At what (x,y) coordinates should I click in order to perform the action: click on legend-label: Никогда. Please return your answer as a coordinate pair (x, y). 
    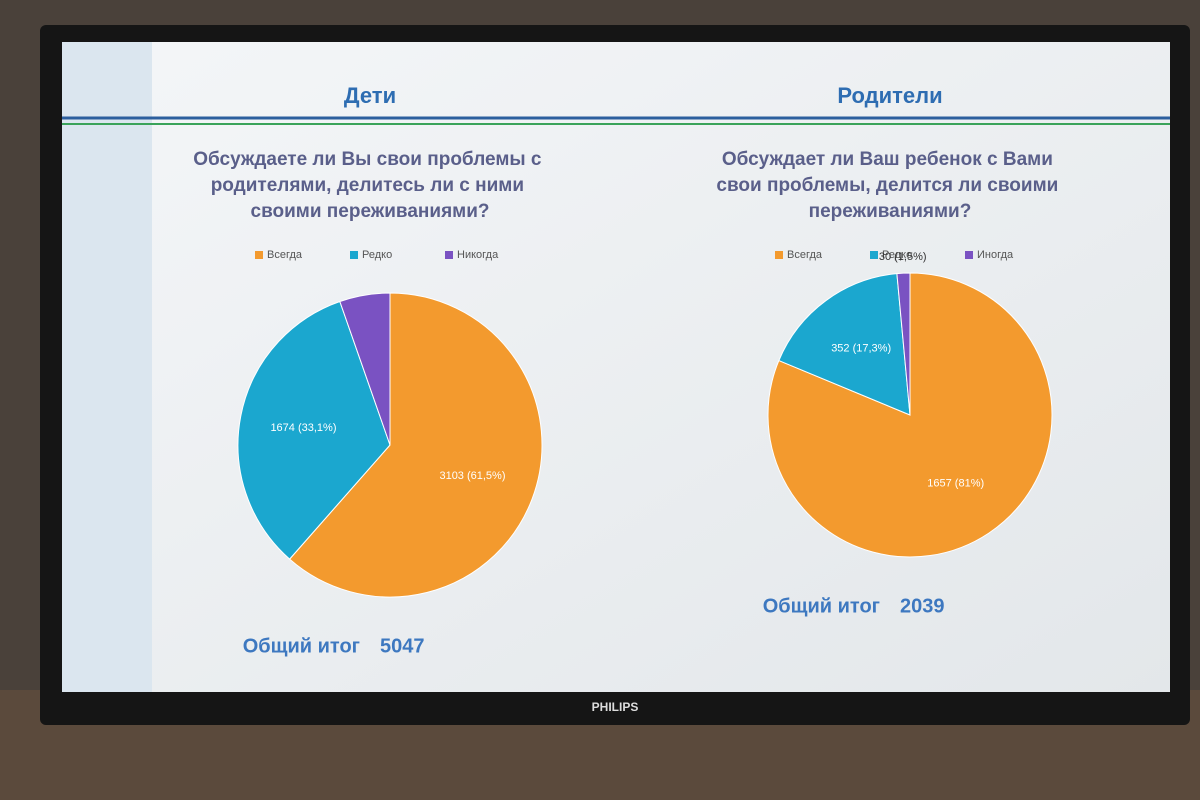
    Looking at the image, I should click on (478, 255).